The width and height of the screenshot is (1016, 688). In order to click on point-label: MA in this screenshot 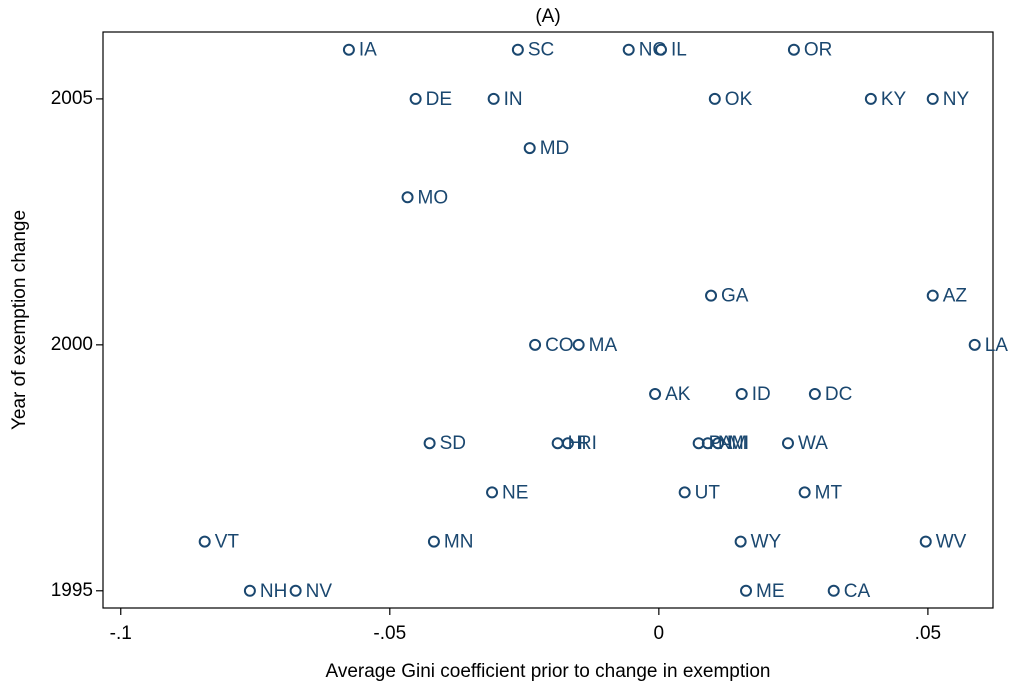, I will do `click(603, 345)`.